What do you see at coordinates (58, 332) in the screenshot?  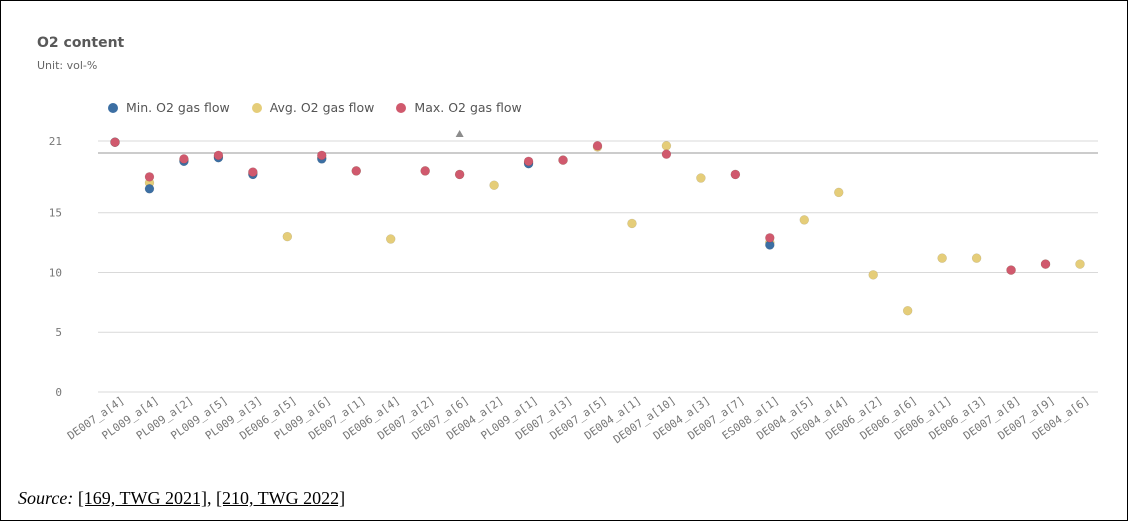 I see `y-tick-label: 5` at bounding box center [58, 332].